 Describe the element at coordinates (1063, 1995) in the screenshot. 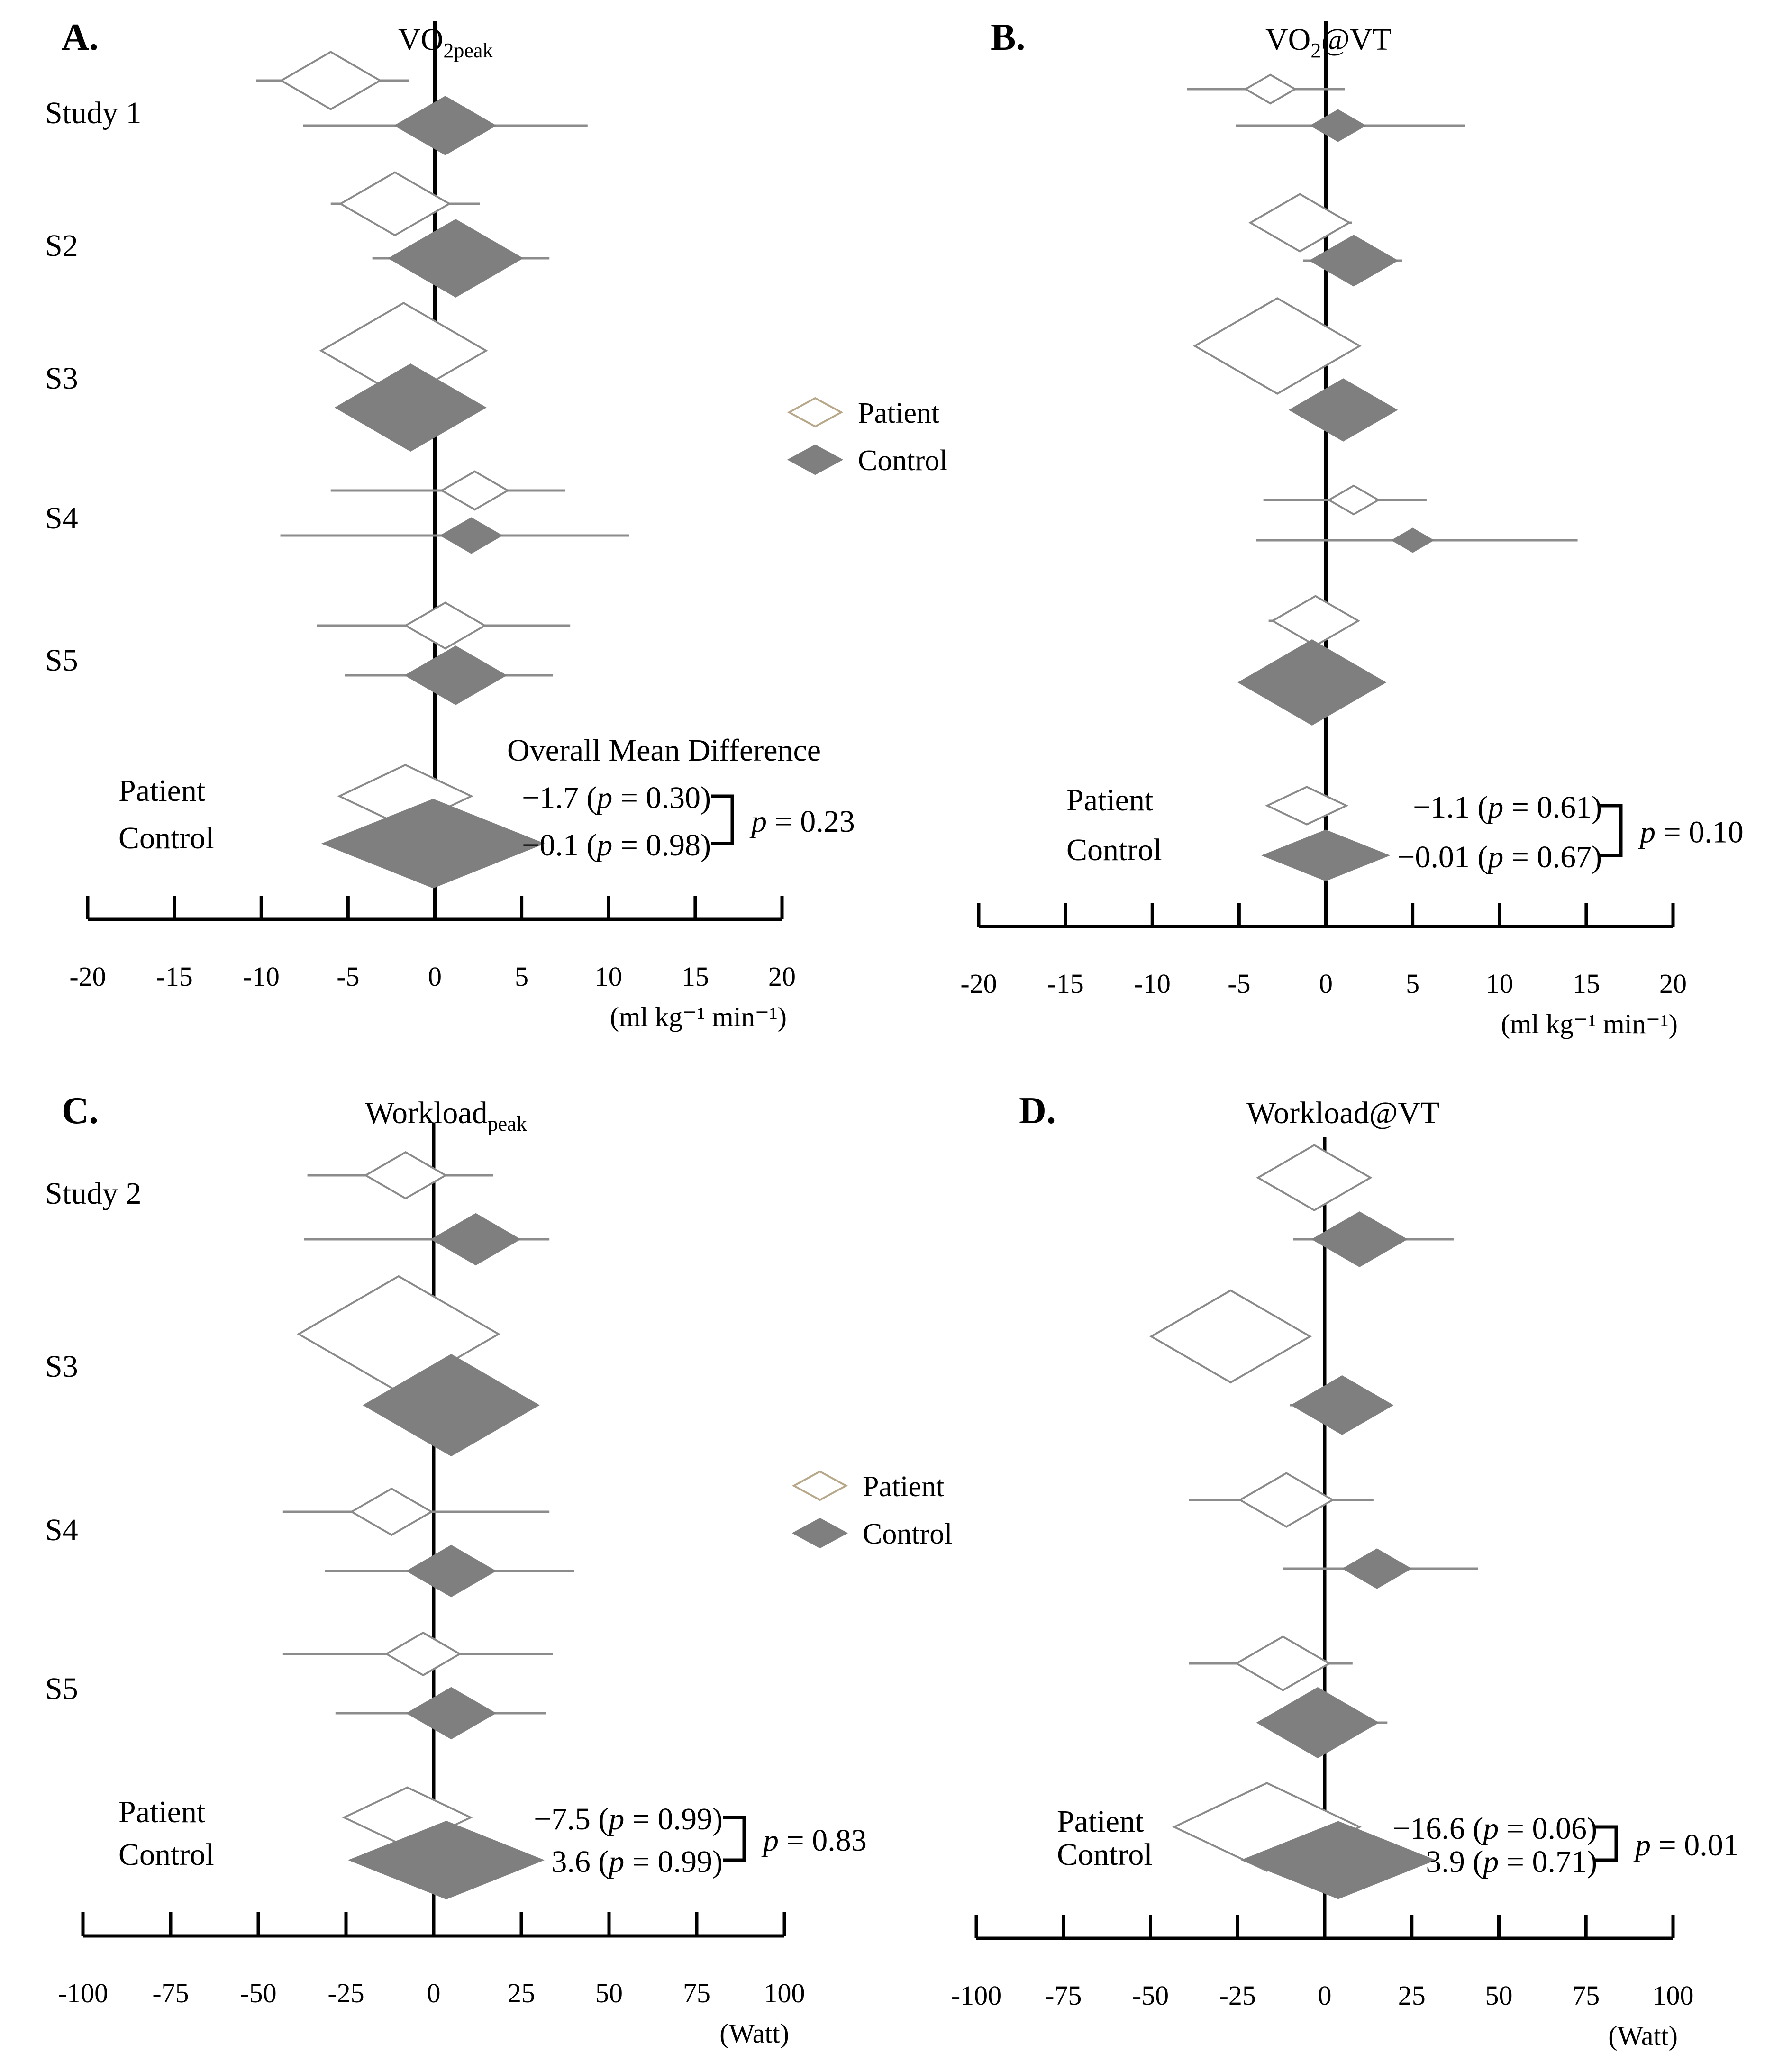

I see `x-tick-label: -75` at that location.